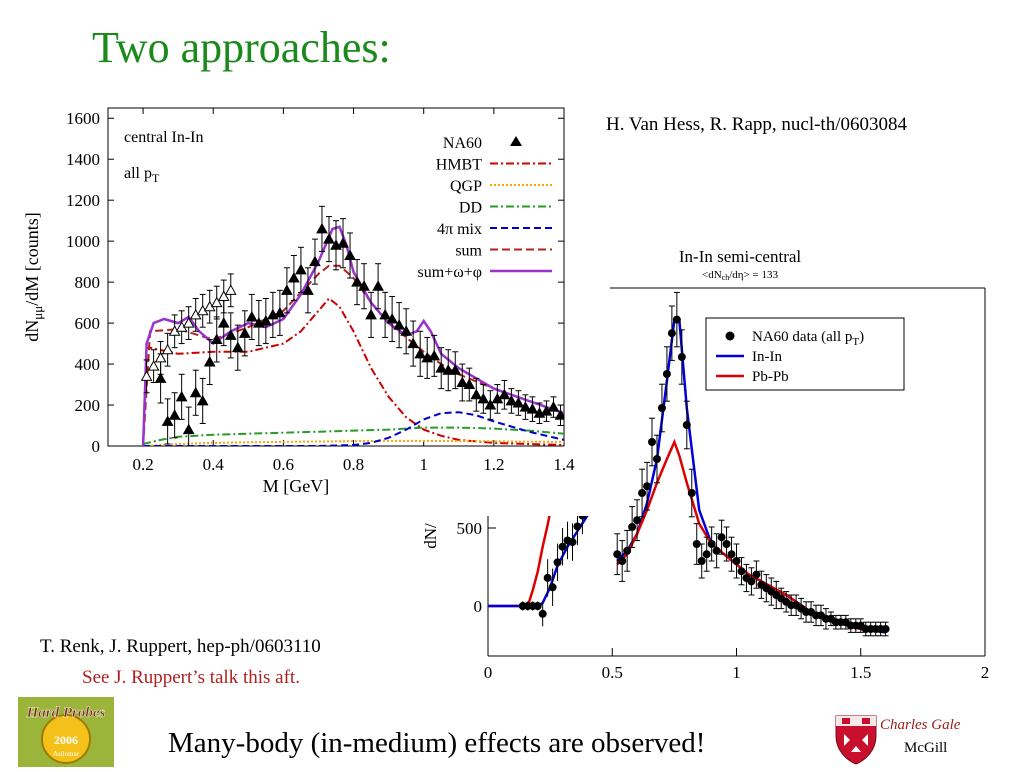 Image resolution: width=1024 pixels, height=772 pixels. Describe the element at coordinates (740, 275) in the screenshot. I see `right-chart-subtitle: <dNch/dη> = 133` at that location.